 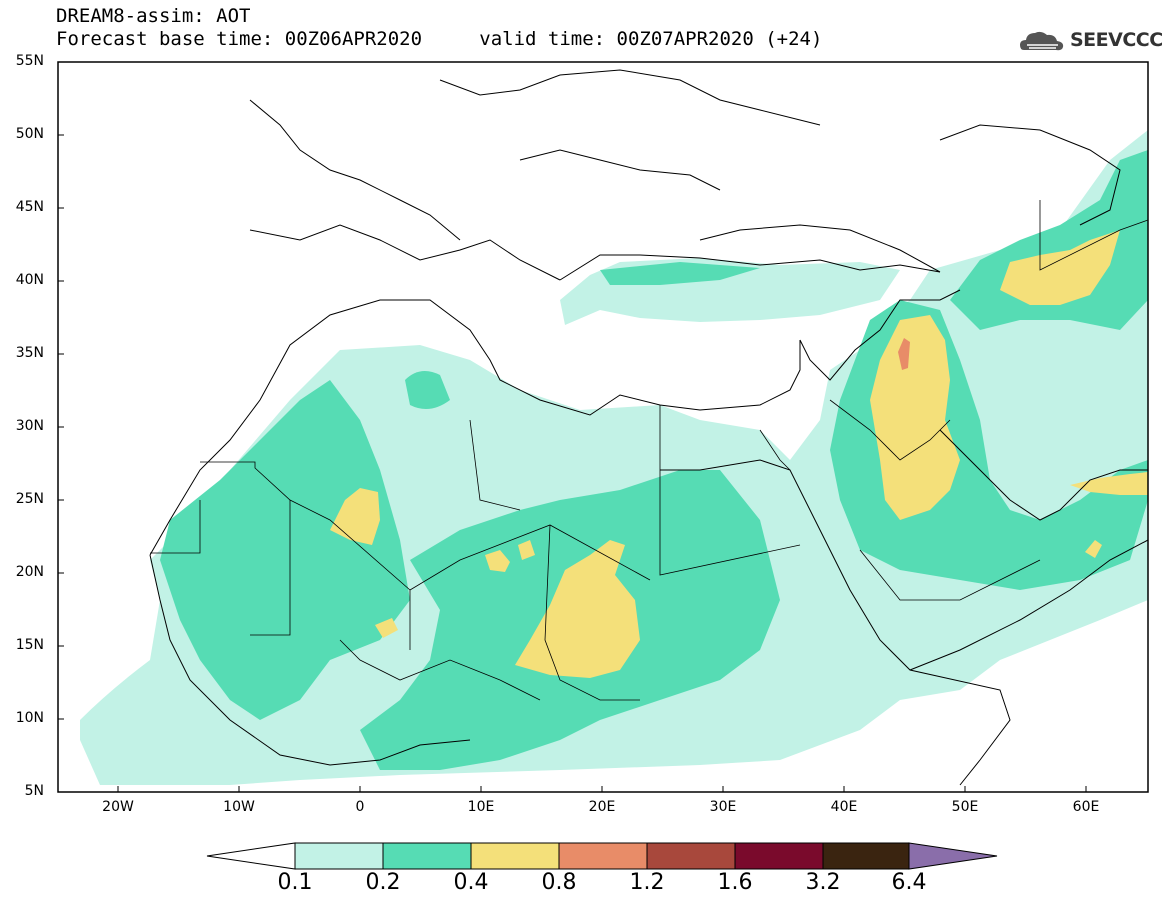 What do you see at coordinates (295, 882) in the screenshot?
I see `colorbar-label: 0.1` at bounding box center [295, 882].